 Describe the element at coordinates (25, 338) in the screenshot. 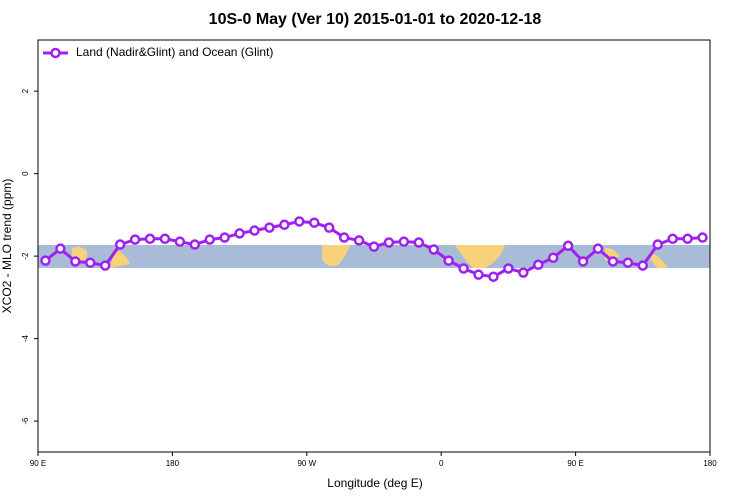

I see `y-tick-label: -4` at that location.